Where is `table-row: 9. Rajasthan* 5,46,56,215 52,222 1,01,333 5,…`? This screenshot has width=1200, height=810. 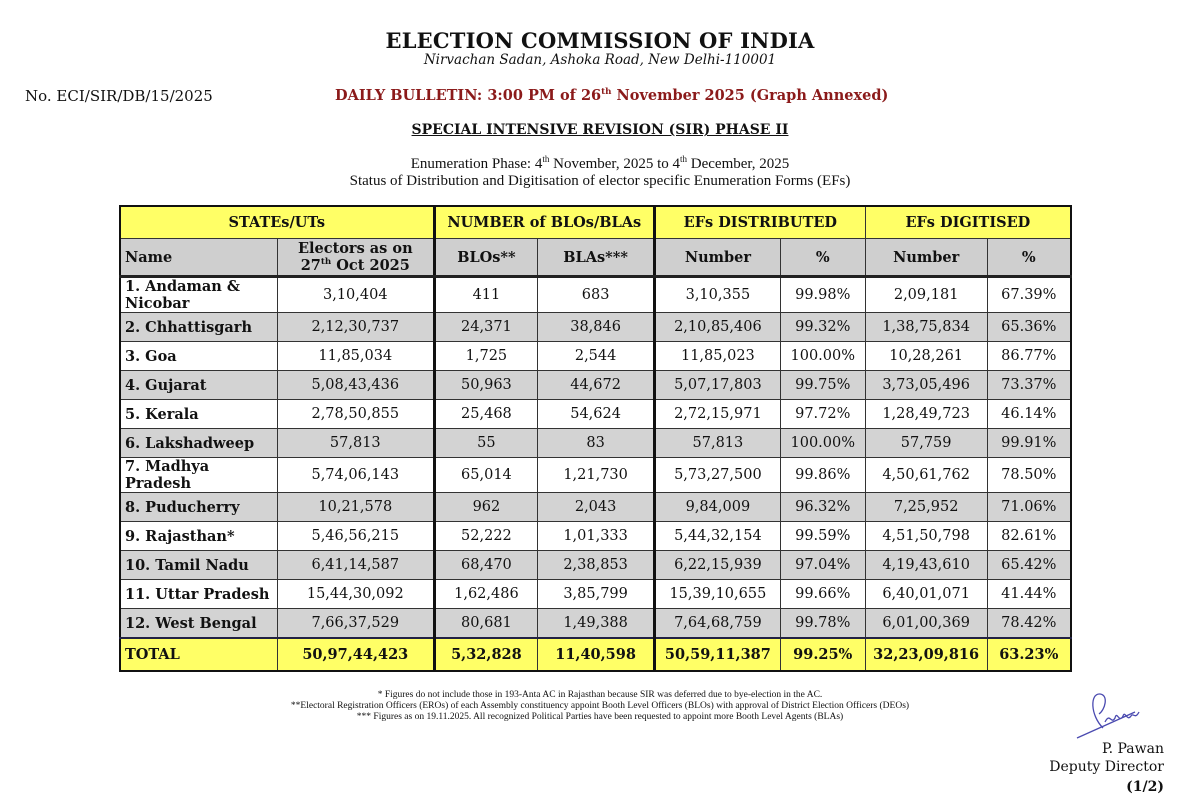 table-row: 9. Rajasthan* 5,46,56,215 52,222 1,01,333 5,… is located at coordinates (595, 536).